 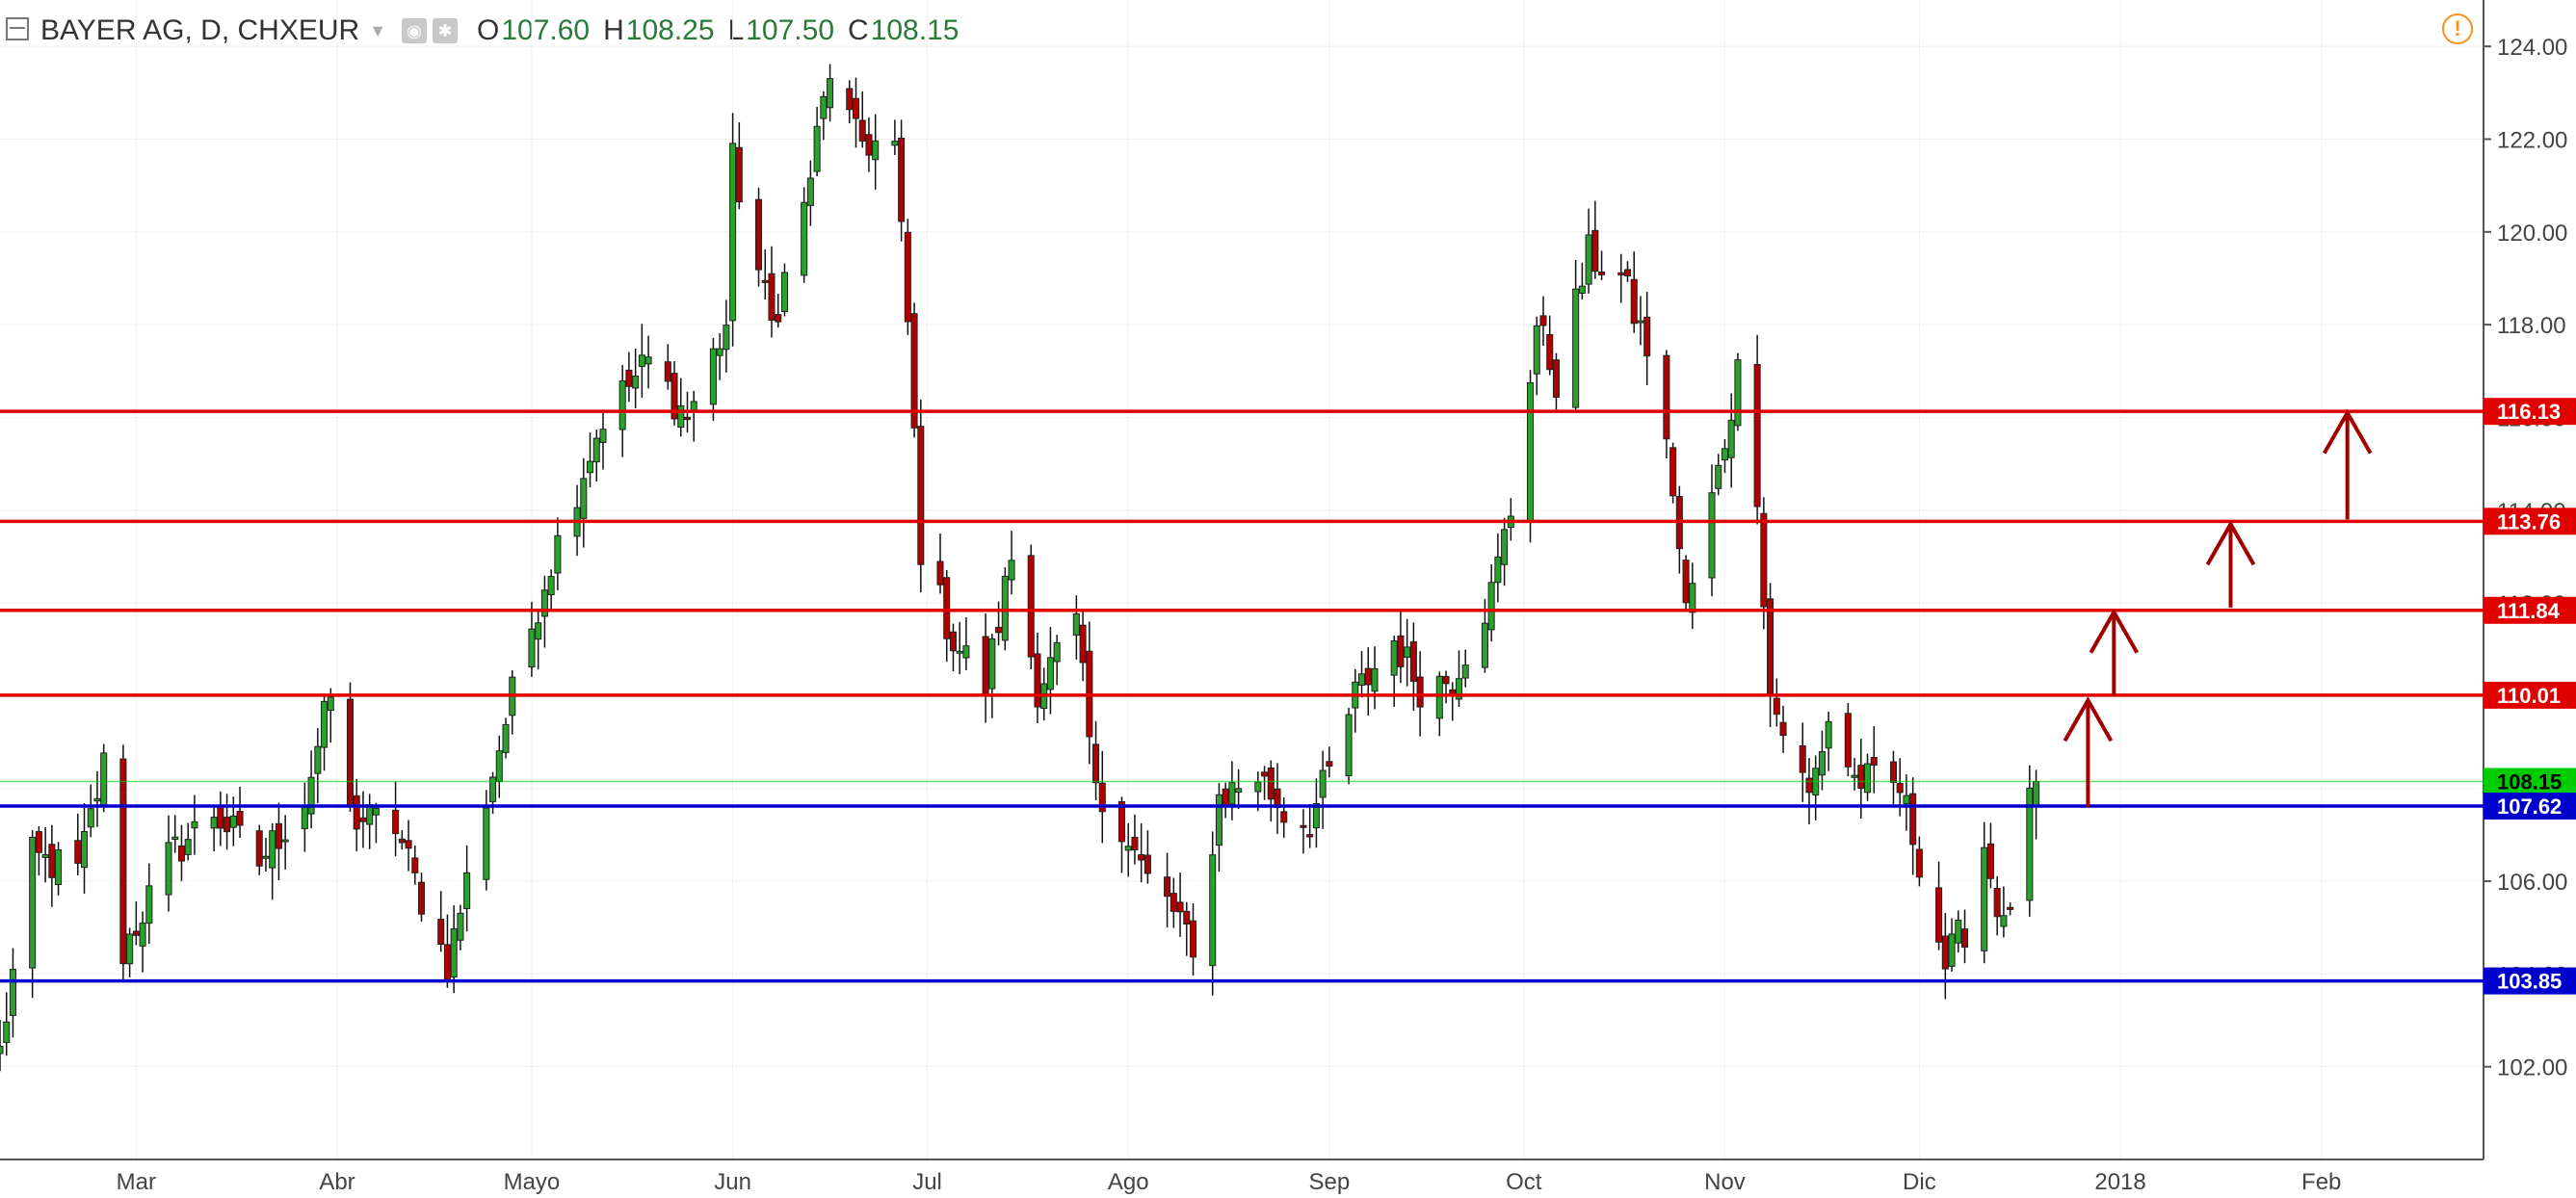 I want to click on menu-icon, so click(x=17, y=29).